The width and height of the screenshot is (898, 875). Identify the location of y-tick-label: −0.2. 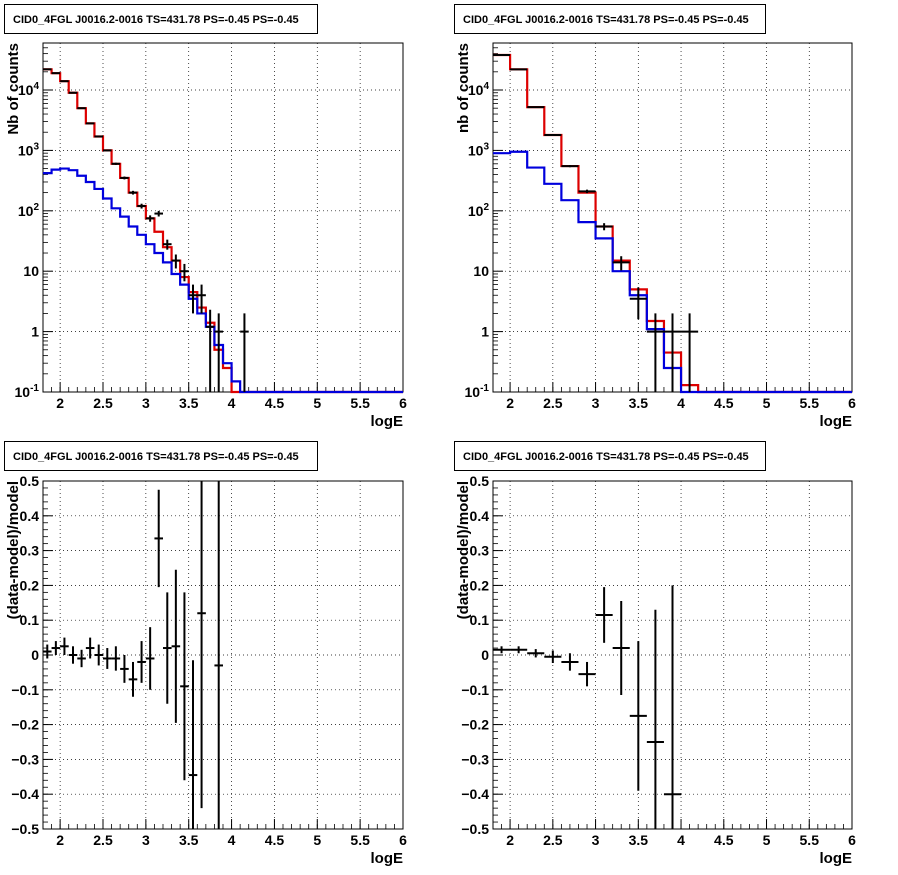
(475, 725).